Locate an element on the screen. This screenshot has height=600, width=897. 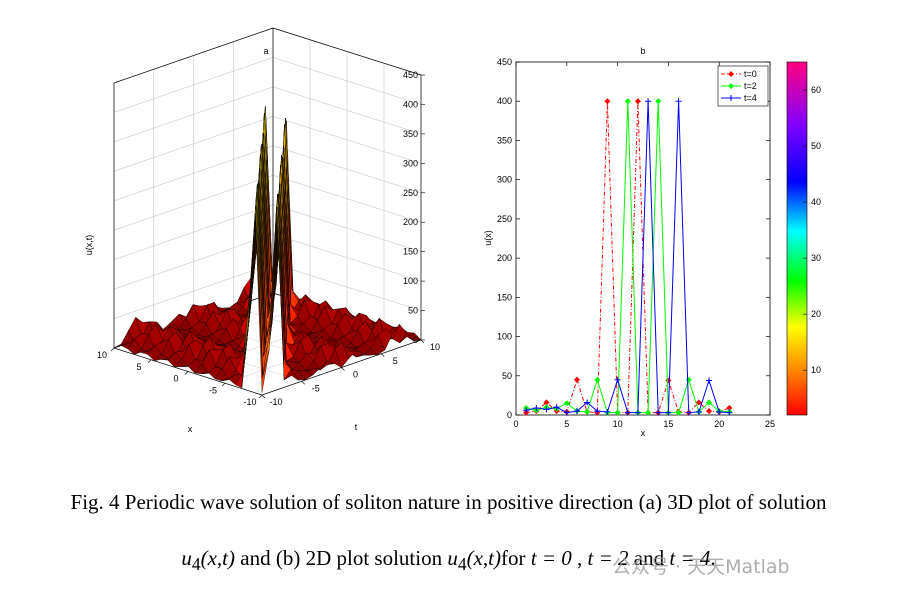
chart-b-xlabel: x is located at coordinates (643, 433).